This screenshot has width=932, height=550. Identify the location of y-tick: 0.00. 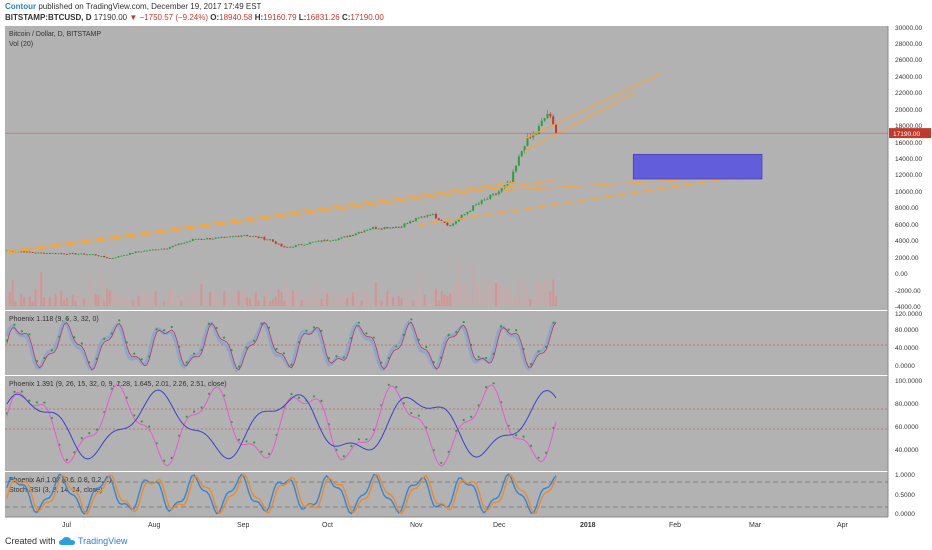
(901, 274).